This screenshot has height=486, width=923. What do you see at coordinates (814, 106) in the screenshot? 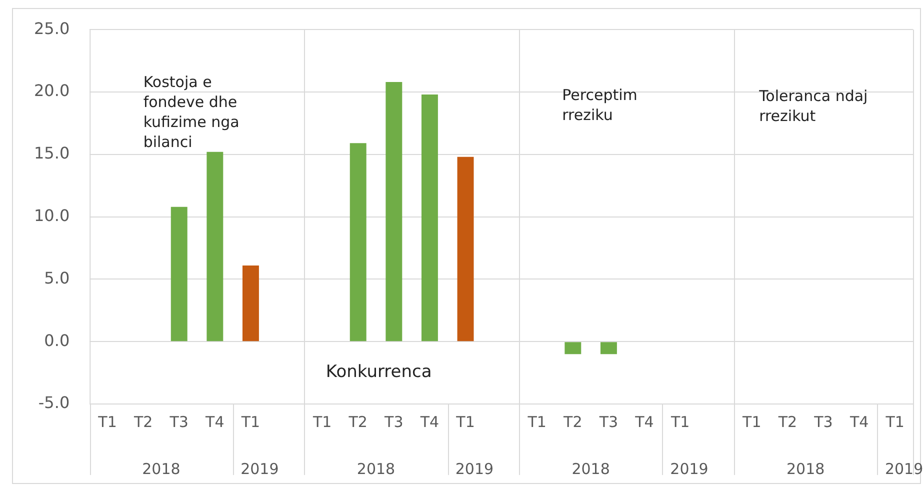
I see `annotation: Toleranca ndaj rrezikut` at bounding box center [814, 106].